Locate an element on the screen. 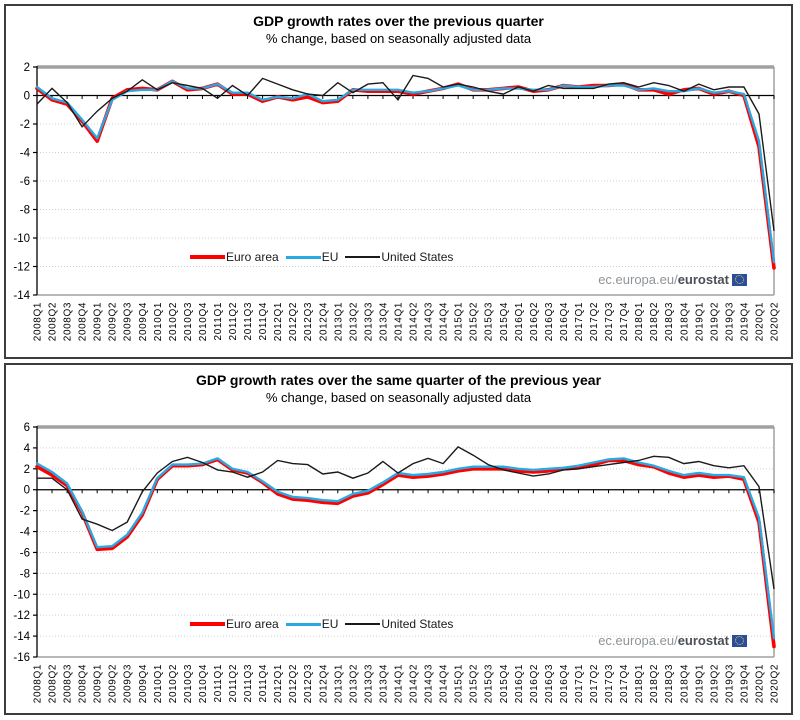 This screenshot has height=720, width=800. y-tick-label: -4 is located at coordinates (25, 154).